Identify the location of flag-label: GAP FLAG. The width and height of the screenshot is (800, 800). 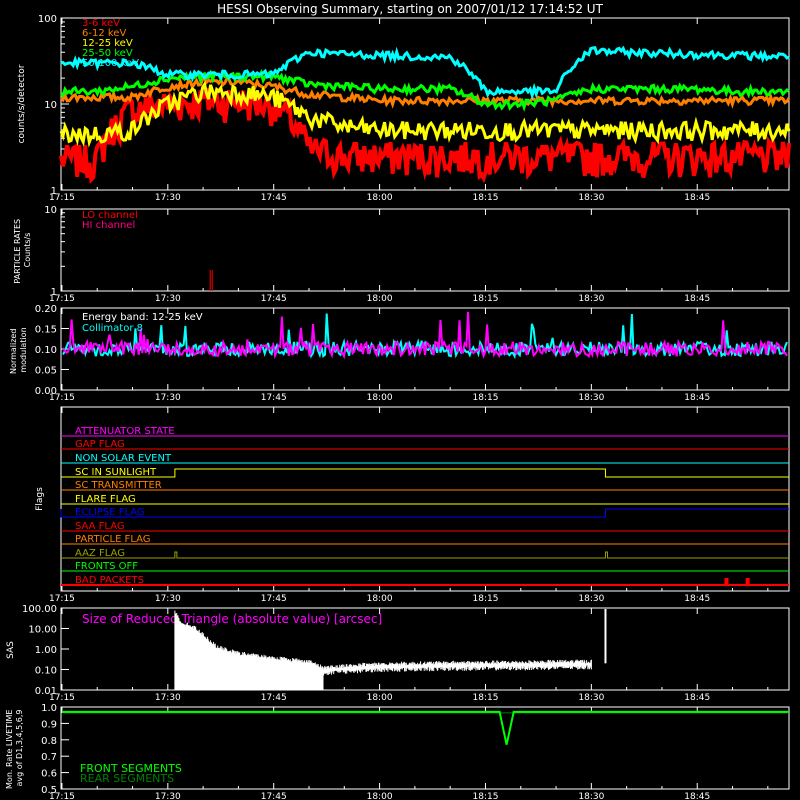
(100, 444).